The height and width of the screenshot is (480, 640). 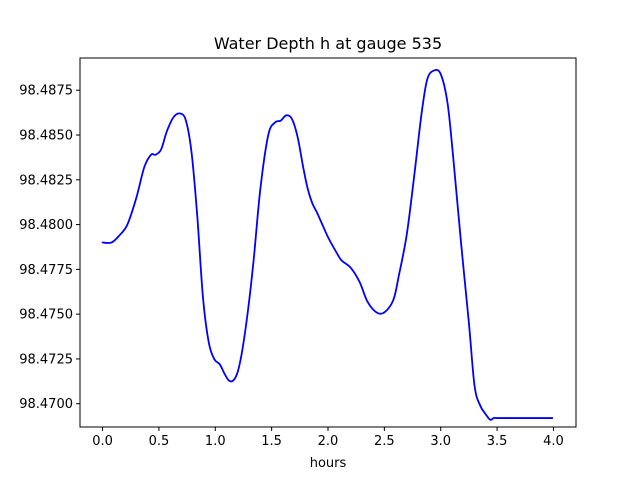 What do you see at coordinates (46, 315) in the screenshot?
I see `y-tick-label: 98.4750` at bounding box center [46, 315].